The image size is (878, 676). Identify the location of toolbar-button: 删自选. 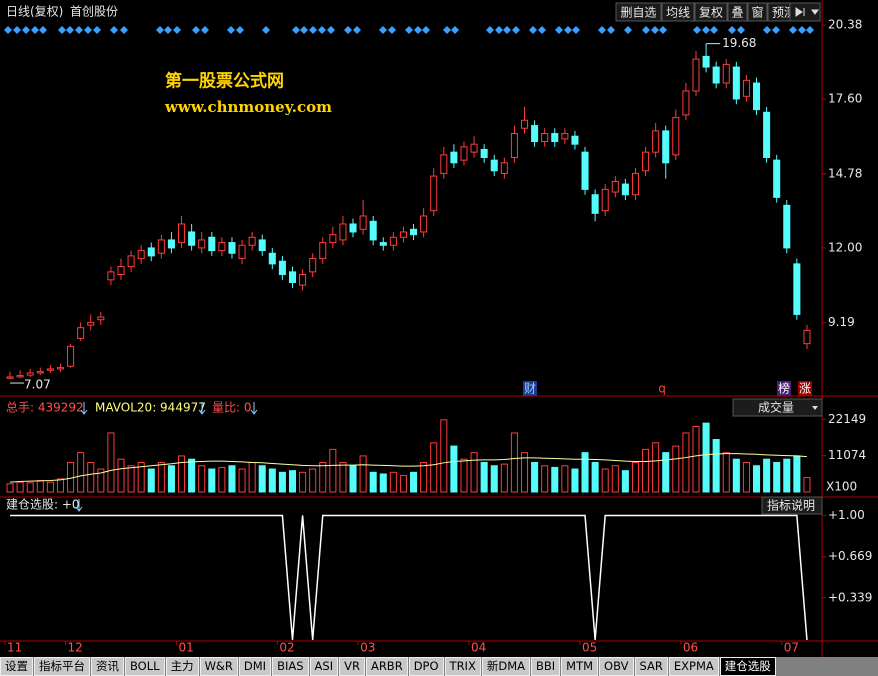
(638, 13).